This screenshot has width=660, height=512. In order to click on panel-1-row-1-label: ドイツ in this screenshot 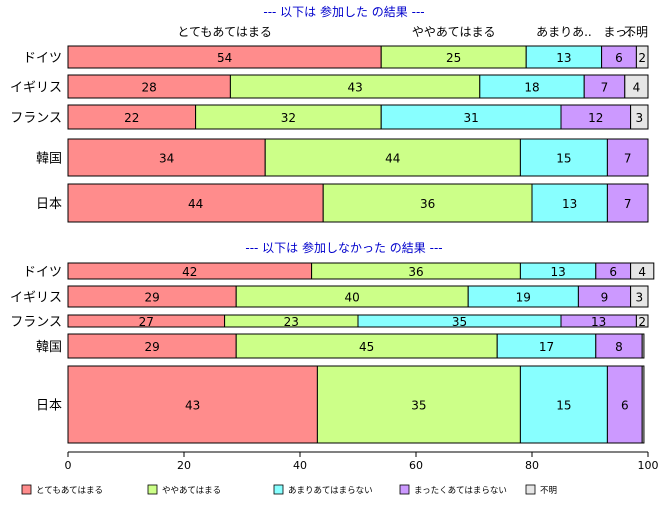, I will do `click(42, 58)`.